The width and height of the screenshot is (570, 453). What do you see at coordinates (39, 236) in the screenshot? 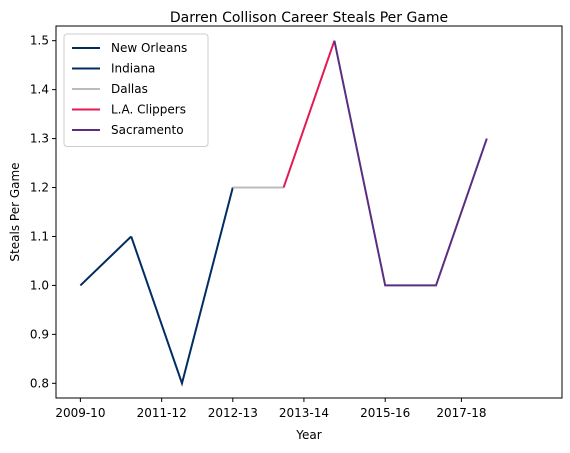
I see `y-tick-label: 1.1` at bounding box center [39, 236].